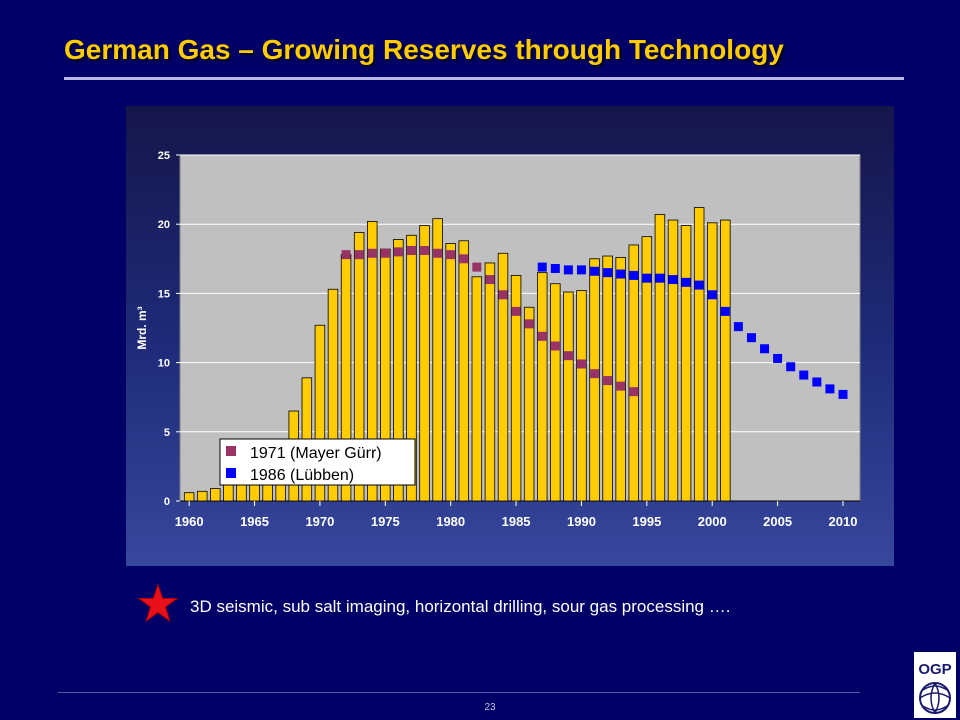 Image resolution: width=960 pixels, height=720 pixels. What do you see at coordinates (503, 377) in the screenshot?
I see `bar-1984` at bounding box center [503, 377].